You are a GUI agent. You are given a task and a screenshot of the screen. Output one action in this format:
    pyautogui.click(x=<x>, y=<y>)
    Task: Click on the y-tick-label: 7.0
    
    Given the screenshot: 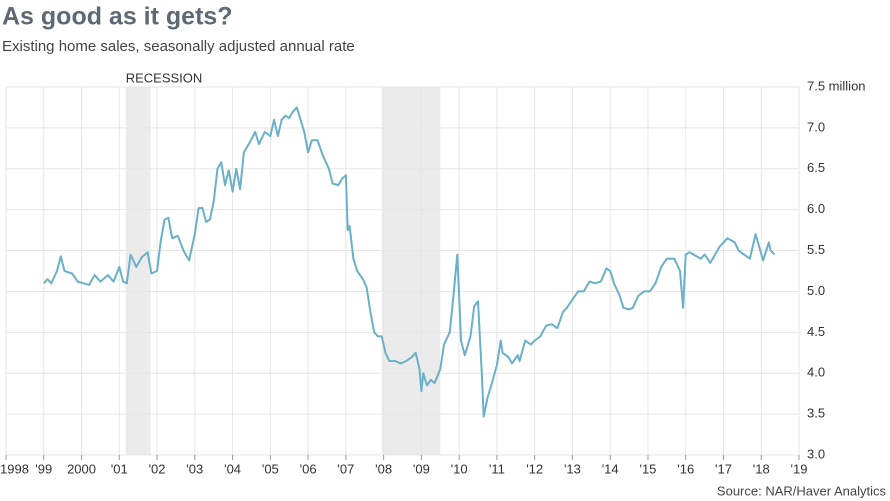 What is the action you would take?
    pyautogui.click(x=816, y=126)
    